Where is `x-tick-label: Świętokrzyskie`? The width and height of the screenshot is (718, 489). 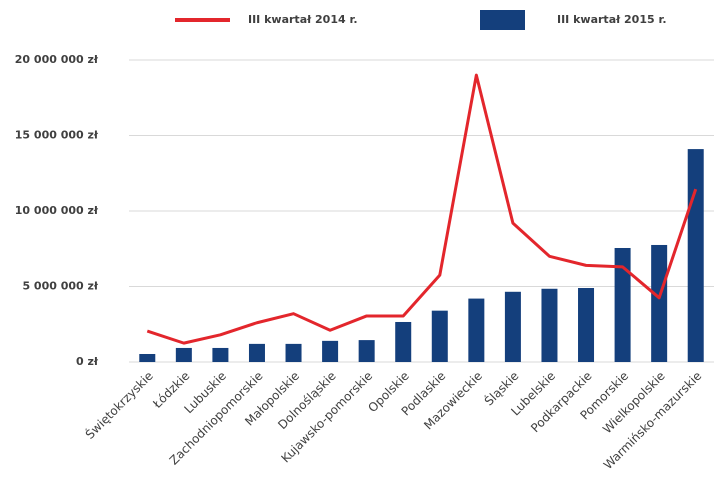
x-tick-label: Świętokrzyskie is located at coordinates (119, 405).